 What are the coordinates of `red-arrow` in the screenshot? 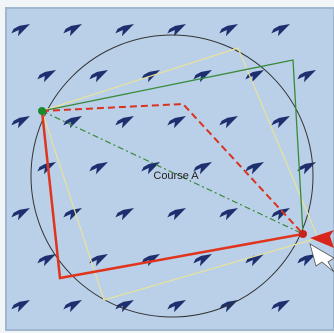 It's located at (322, 239).